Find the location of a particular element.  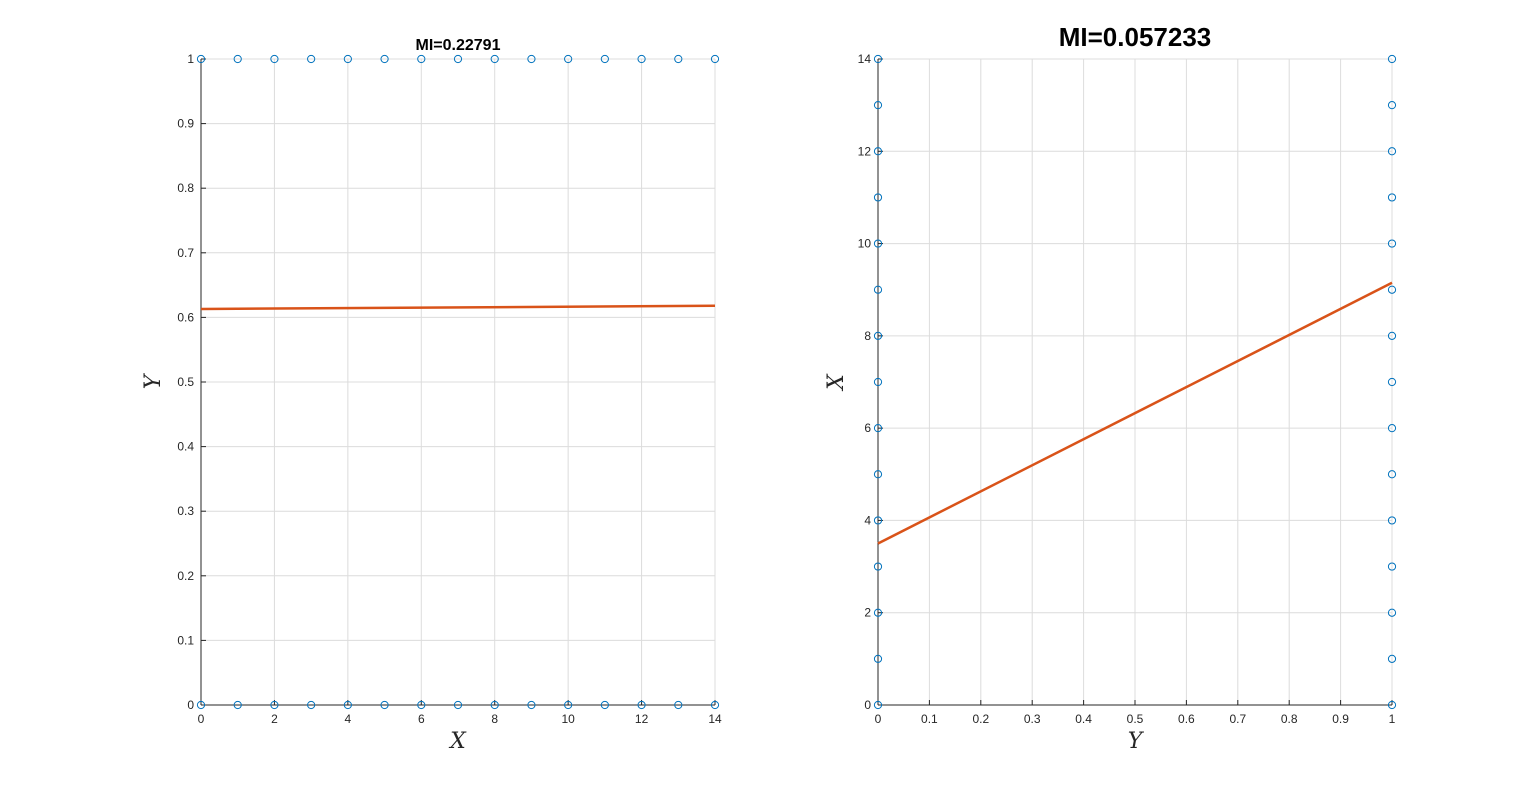

x-tick-label: 0.5 is located at coordinates (1135, 719).